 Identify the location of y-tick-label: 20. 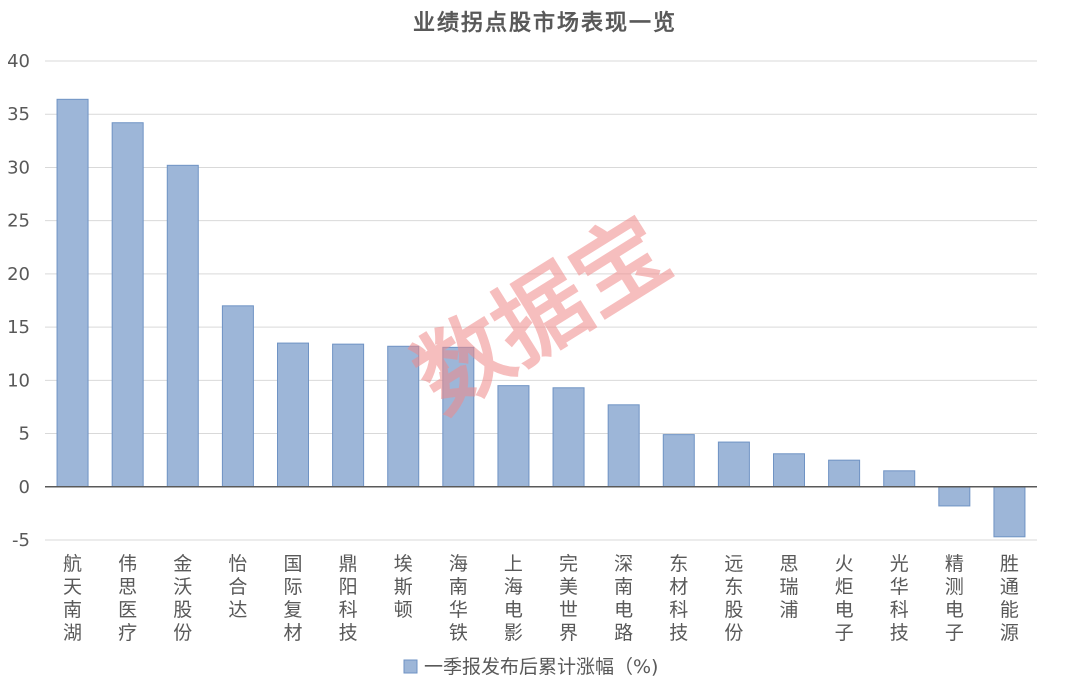
(18, 274).